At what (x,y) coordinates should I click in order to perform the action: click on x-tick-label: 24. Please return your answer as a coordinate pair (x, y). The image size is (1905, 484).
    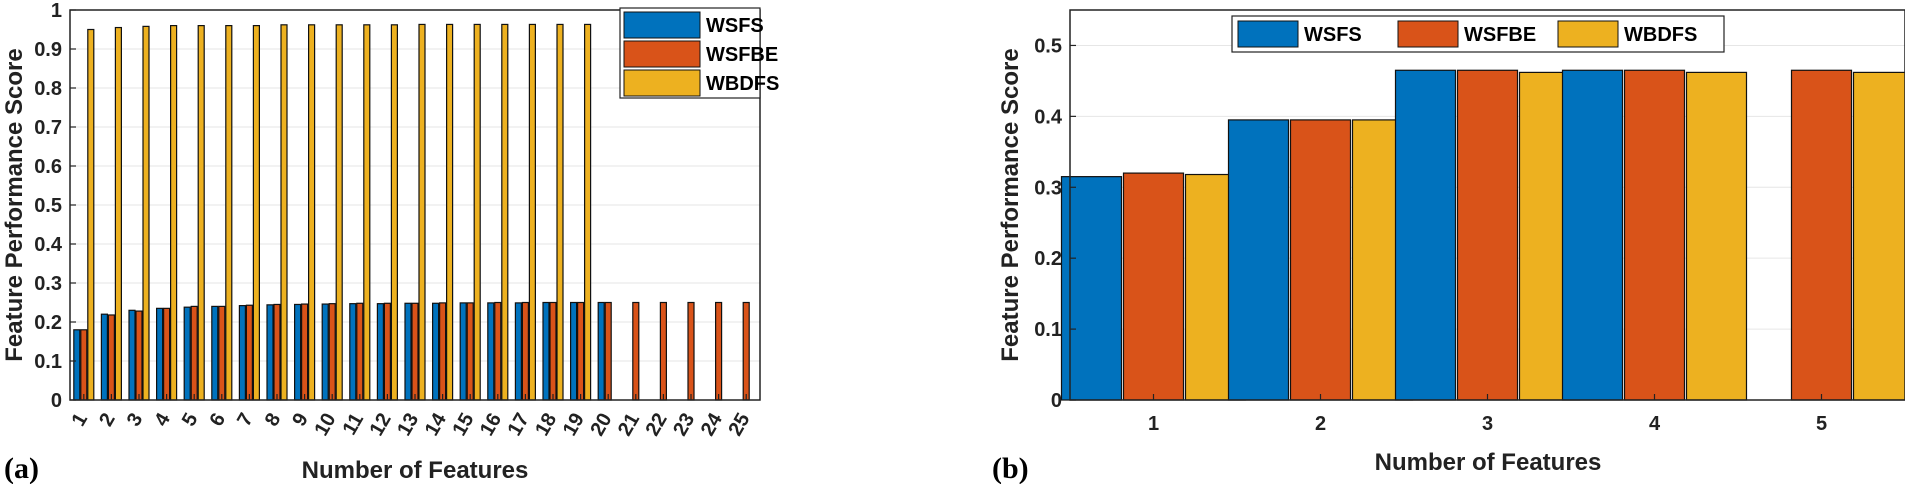
    Looking at the image, I should click on (712, 424).